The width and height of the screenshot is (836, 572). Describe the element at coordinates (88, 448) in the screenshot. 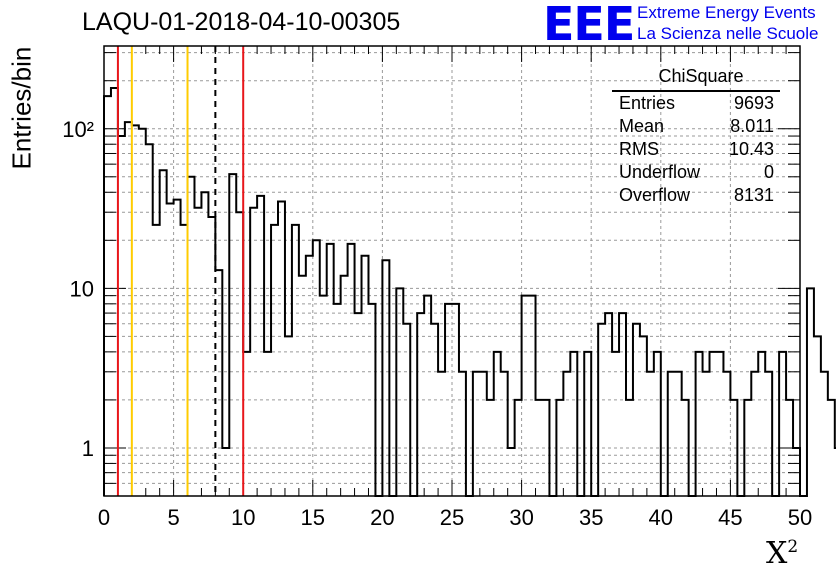

I see `y-tick-label: 1` at that location.